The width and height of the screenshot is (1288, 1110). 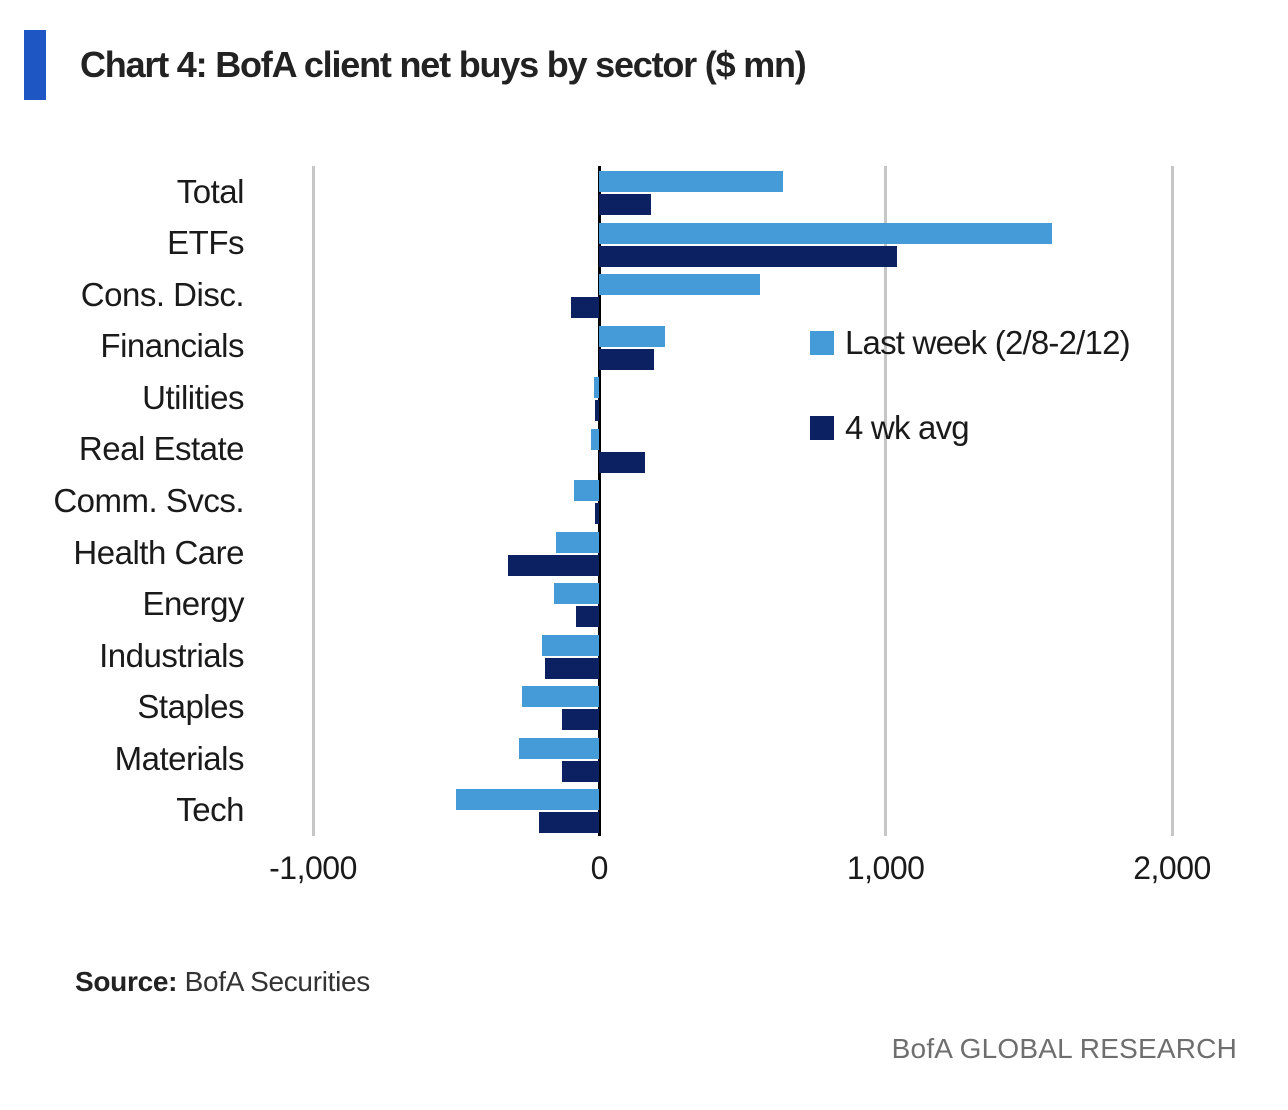 I want to click on bar-4wk-avg-etfs, so click(x=748, y=256).